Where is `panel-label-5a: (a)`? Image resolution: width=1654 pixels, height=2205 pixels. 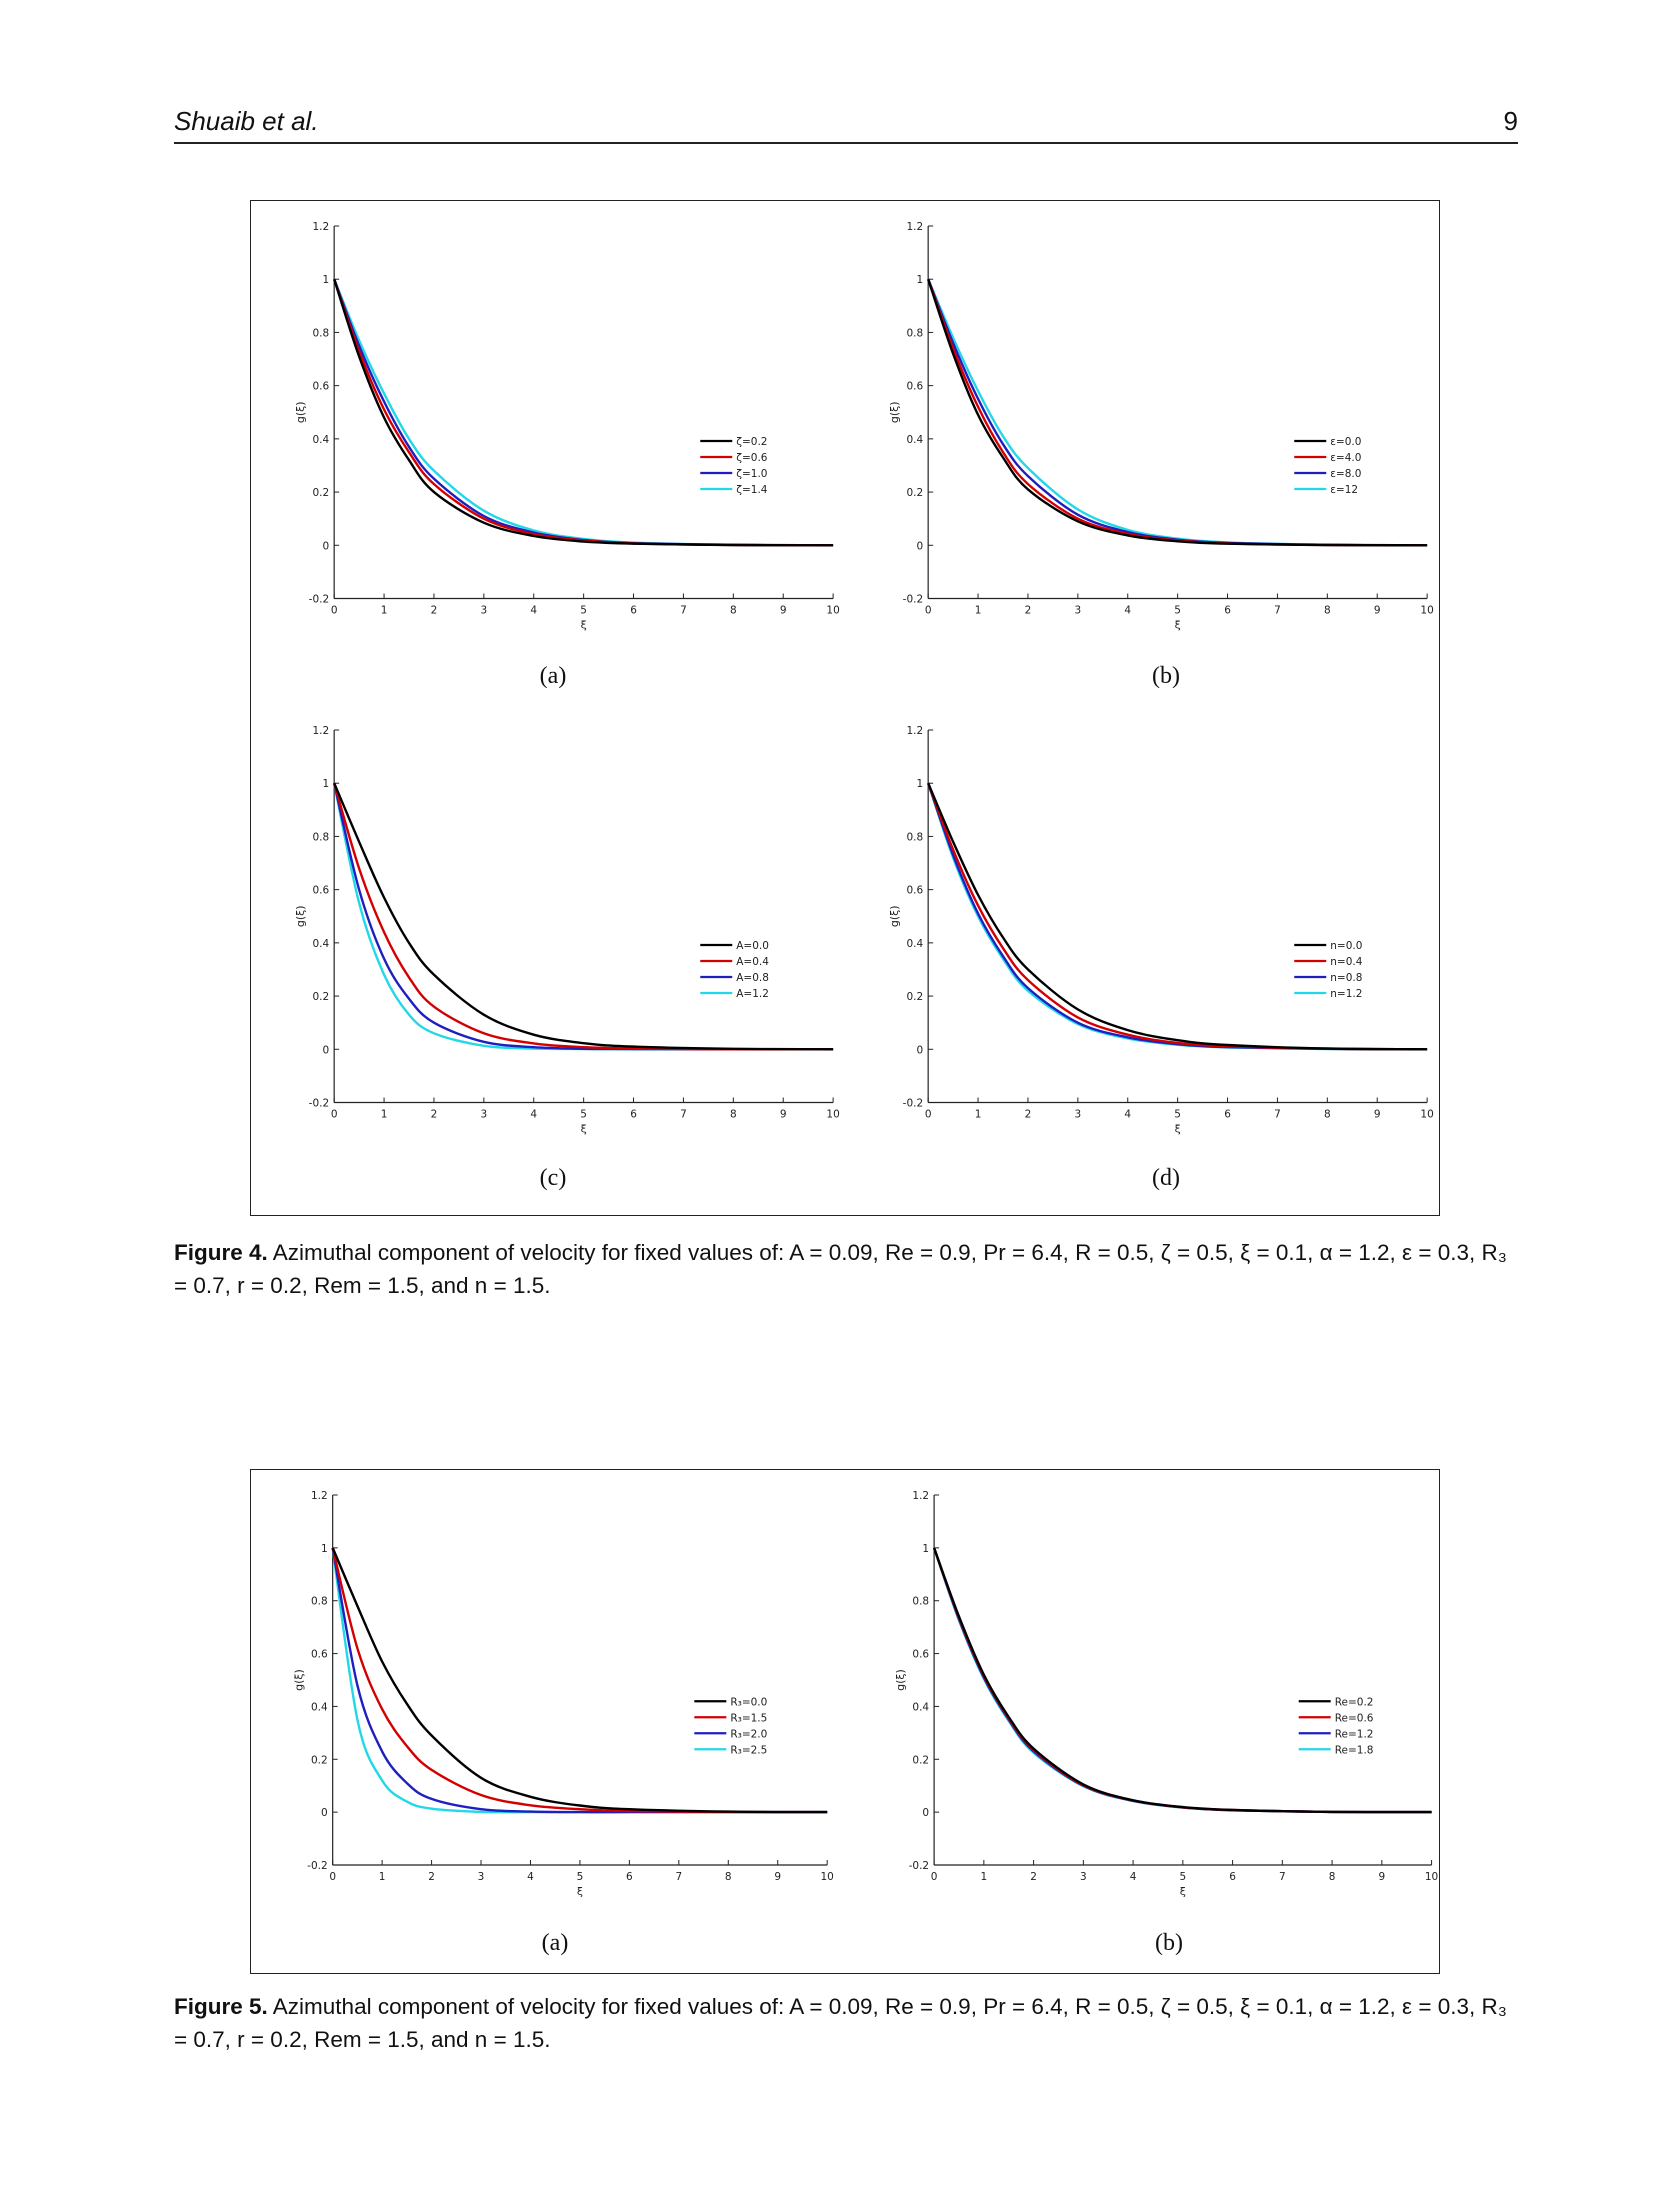 panel-label-5a: (a) is located at coordinates (555, 1943).